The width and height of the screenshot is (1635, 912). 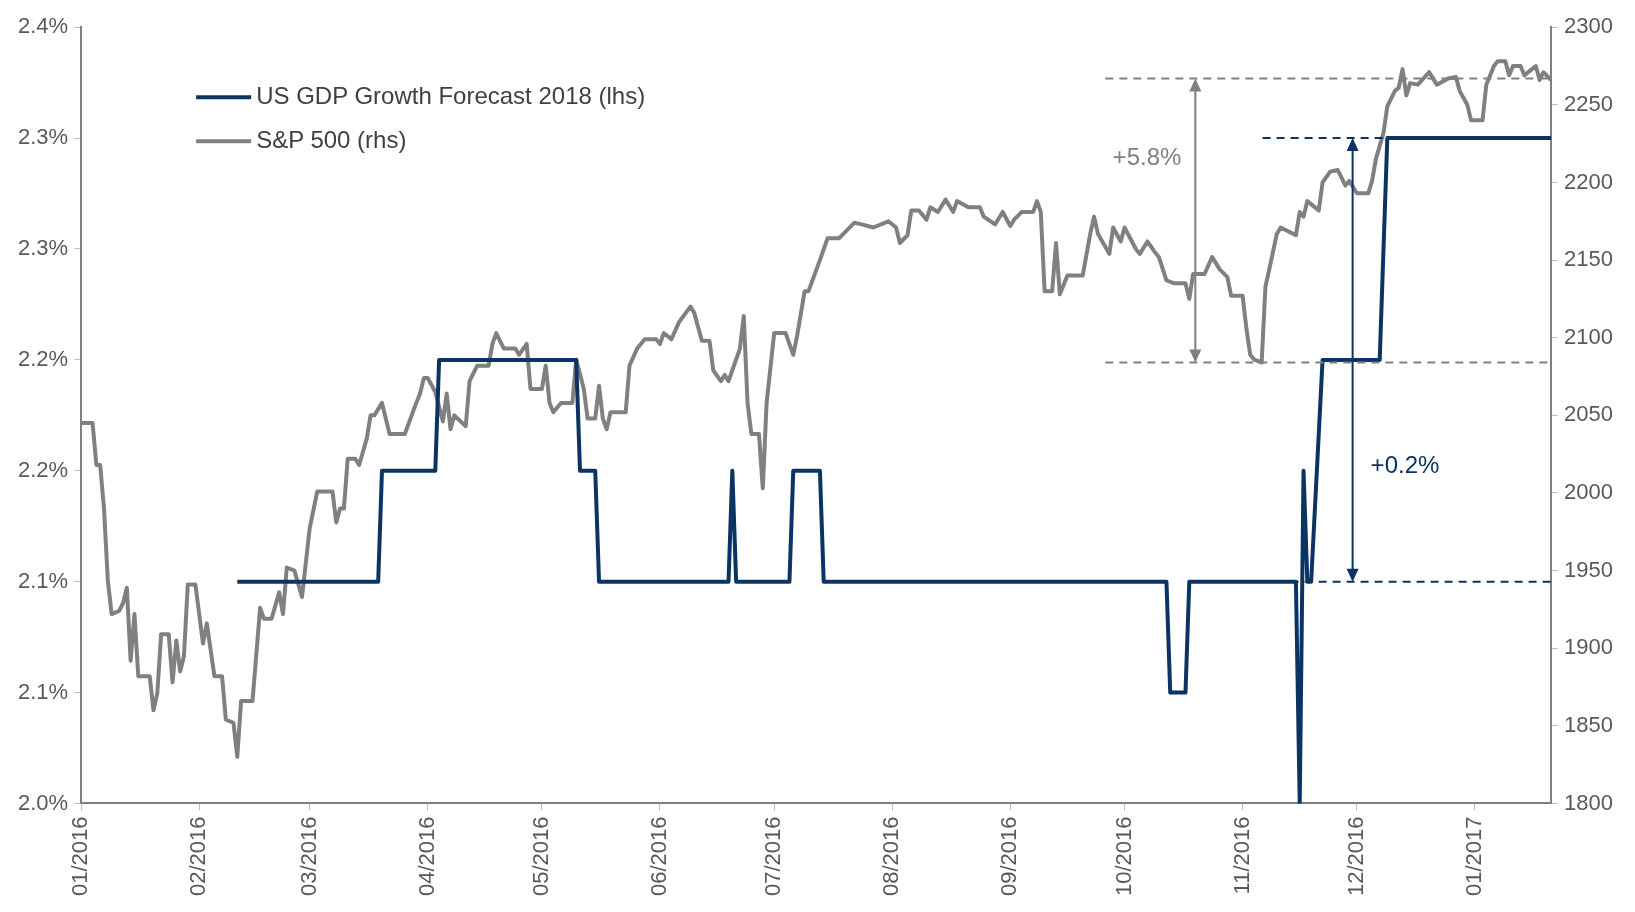 What do you see at coordinates (1589, 181) in the screenshot?
I see `y2-tick-label: 2200` at bounding box center [1589, 181].